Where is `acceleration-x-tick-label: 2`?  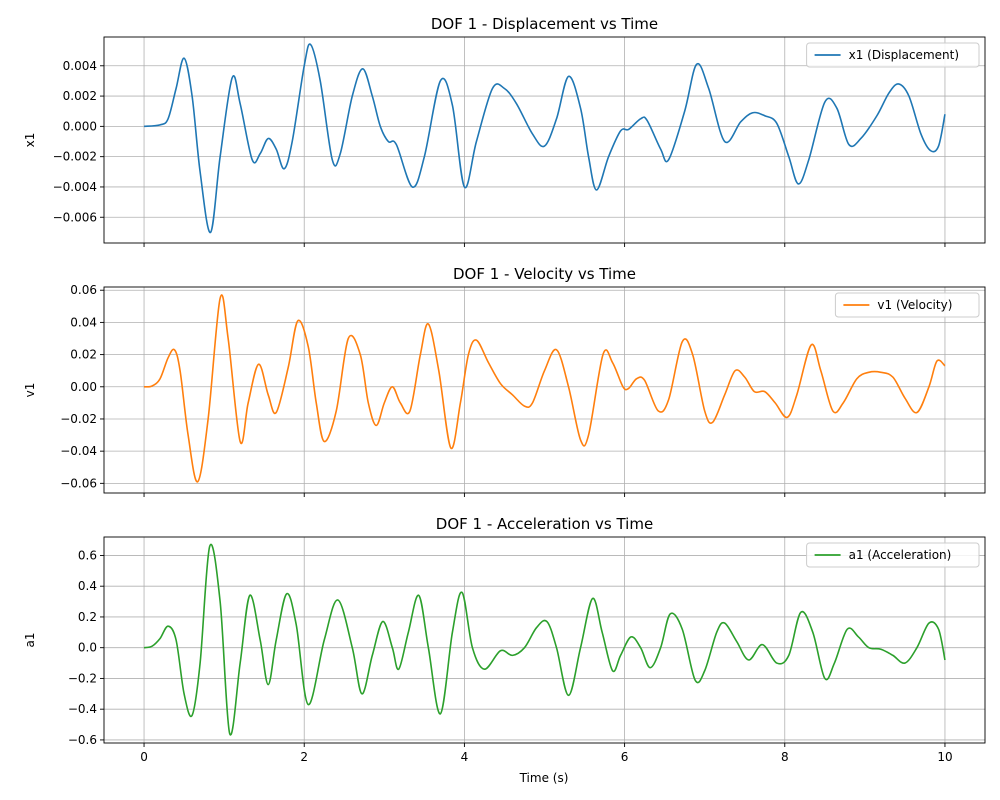
acceleration-x-tick-label: 2 is located at coordinates (304, 757).